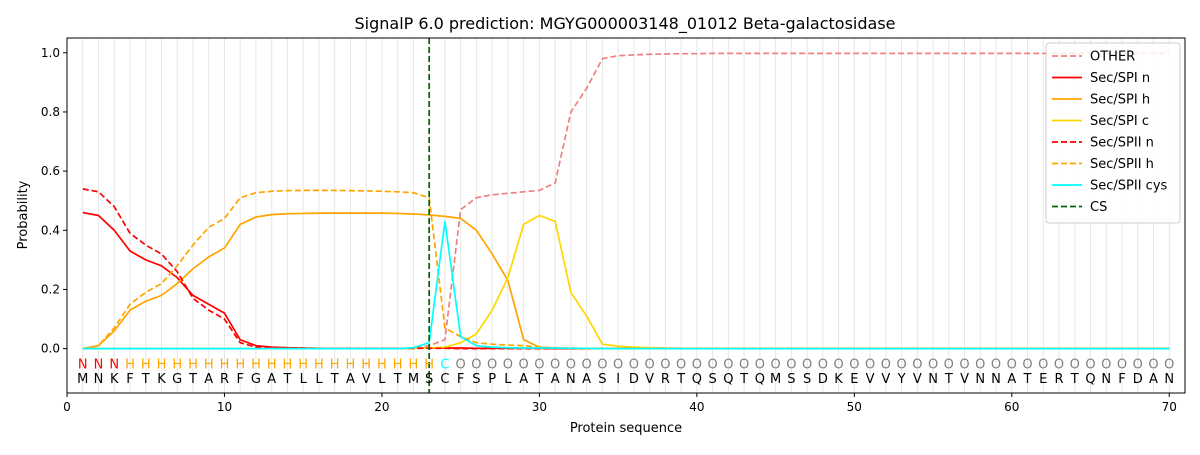  What do you see at coordinates (50, 112) in the screenshot?
I see `y-tick-label: 0.8` at bounding box center [50, 112].